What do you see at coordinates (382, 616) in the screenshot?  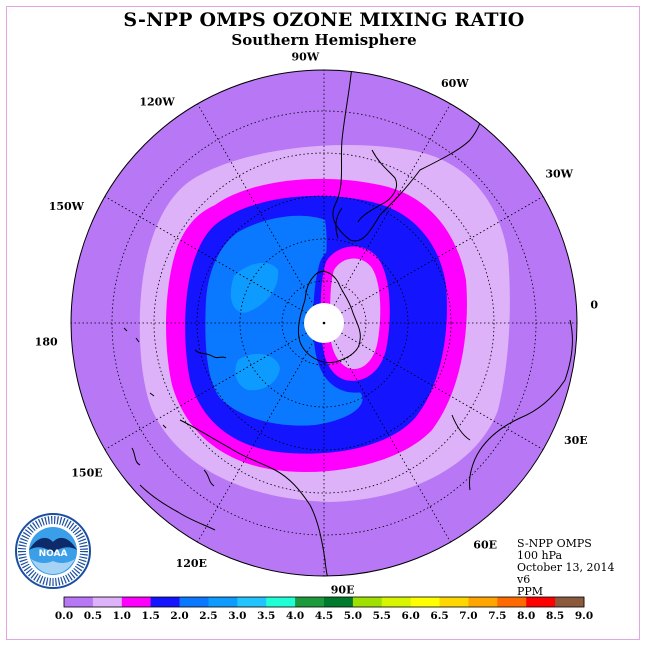 I see `colorbar-tick-label: 5.5` at bounding box center [382, 616].